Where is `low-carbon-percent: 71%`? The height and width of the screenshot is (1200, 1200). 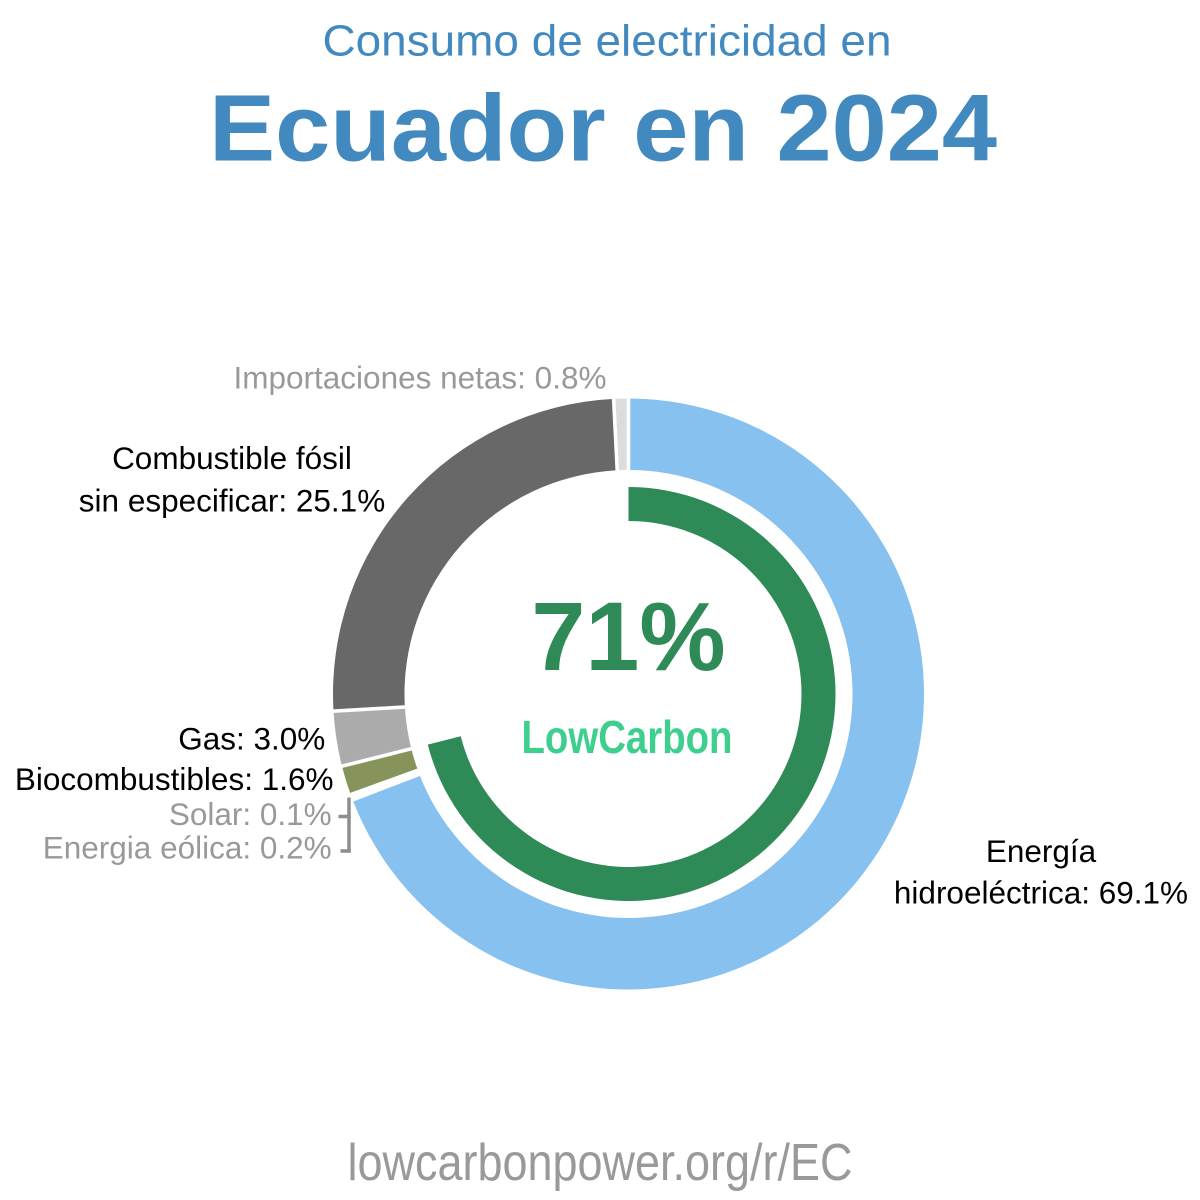
low-carbon-percent: 71% is located at coordinates (628, 636).